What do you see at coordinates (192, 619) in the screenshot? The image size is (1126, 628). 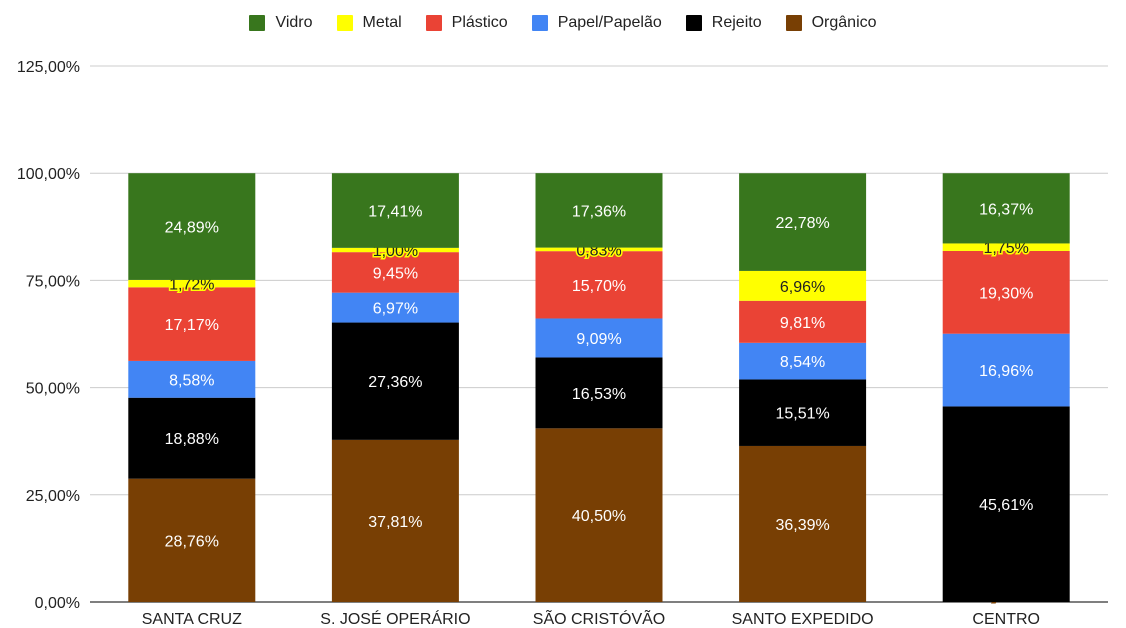 I see `x-category-label: SANTA CRUZ` at bounding box center [192, 619].